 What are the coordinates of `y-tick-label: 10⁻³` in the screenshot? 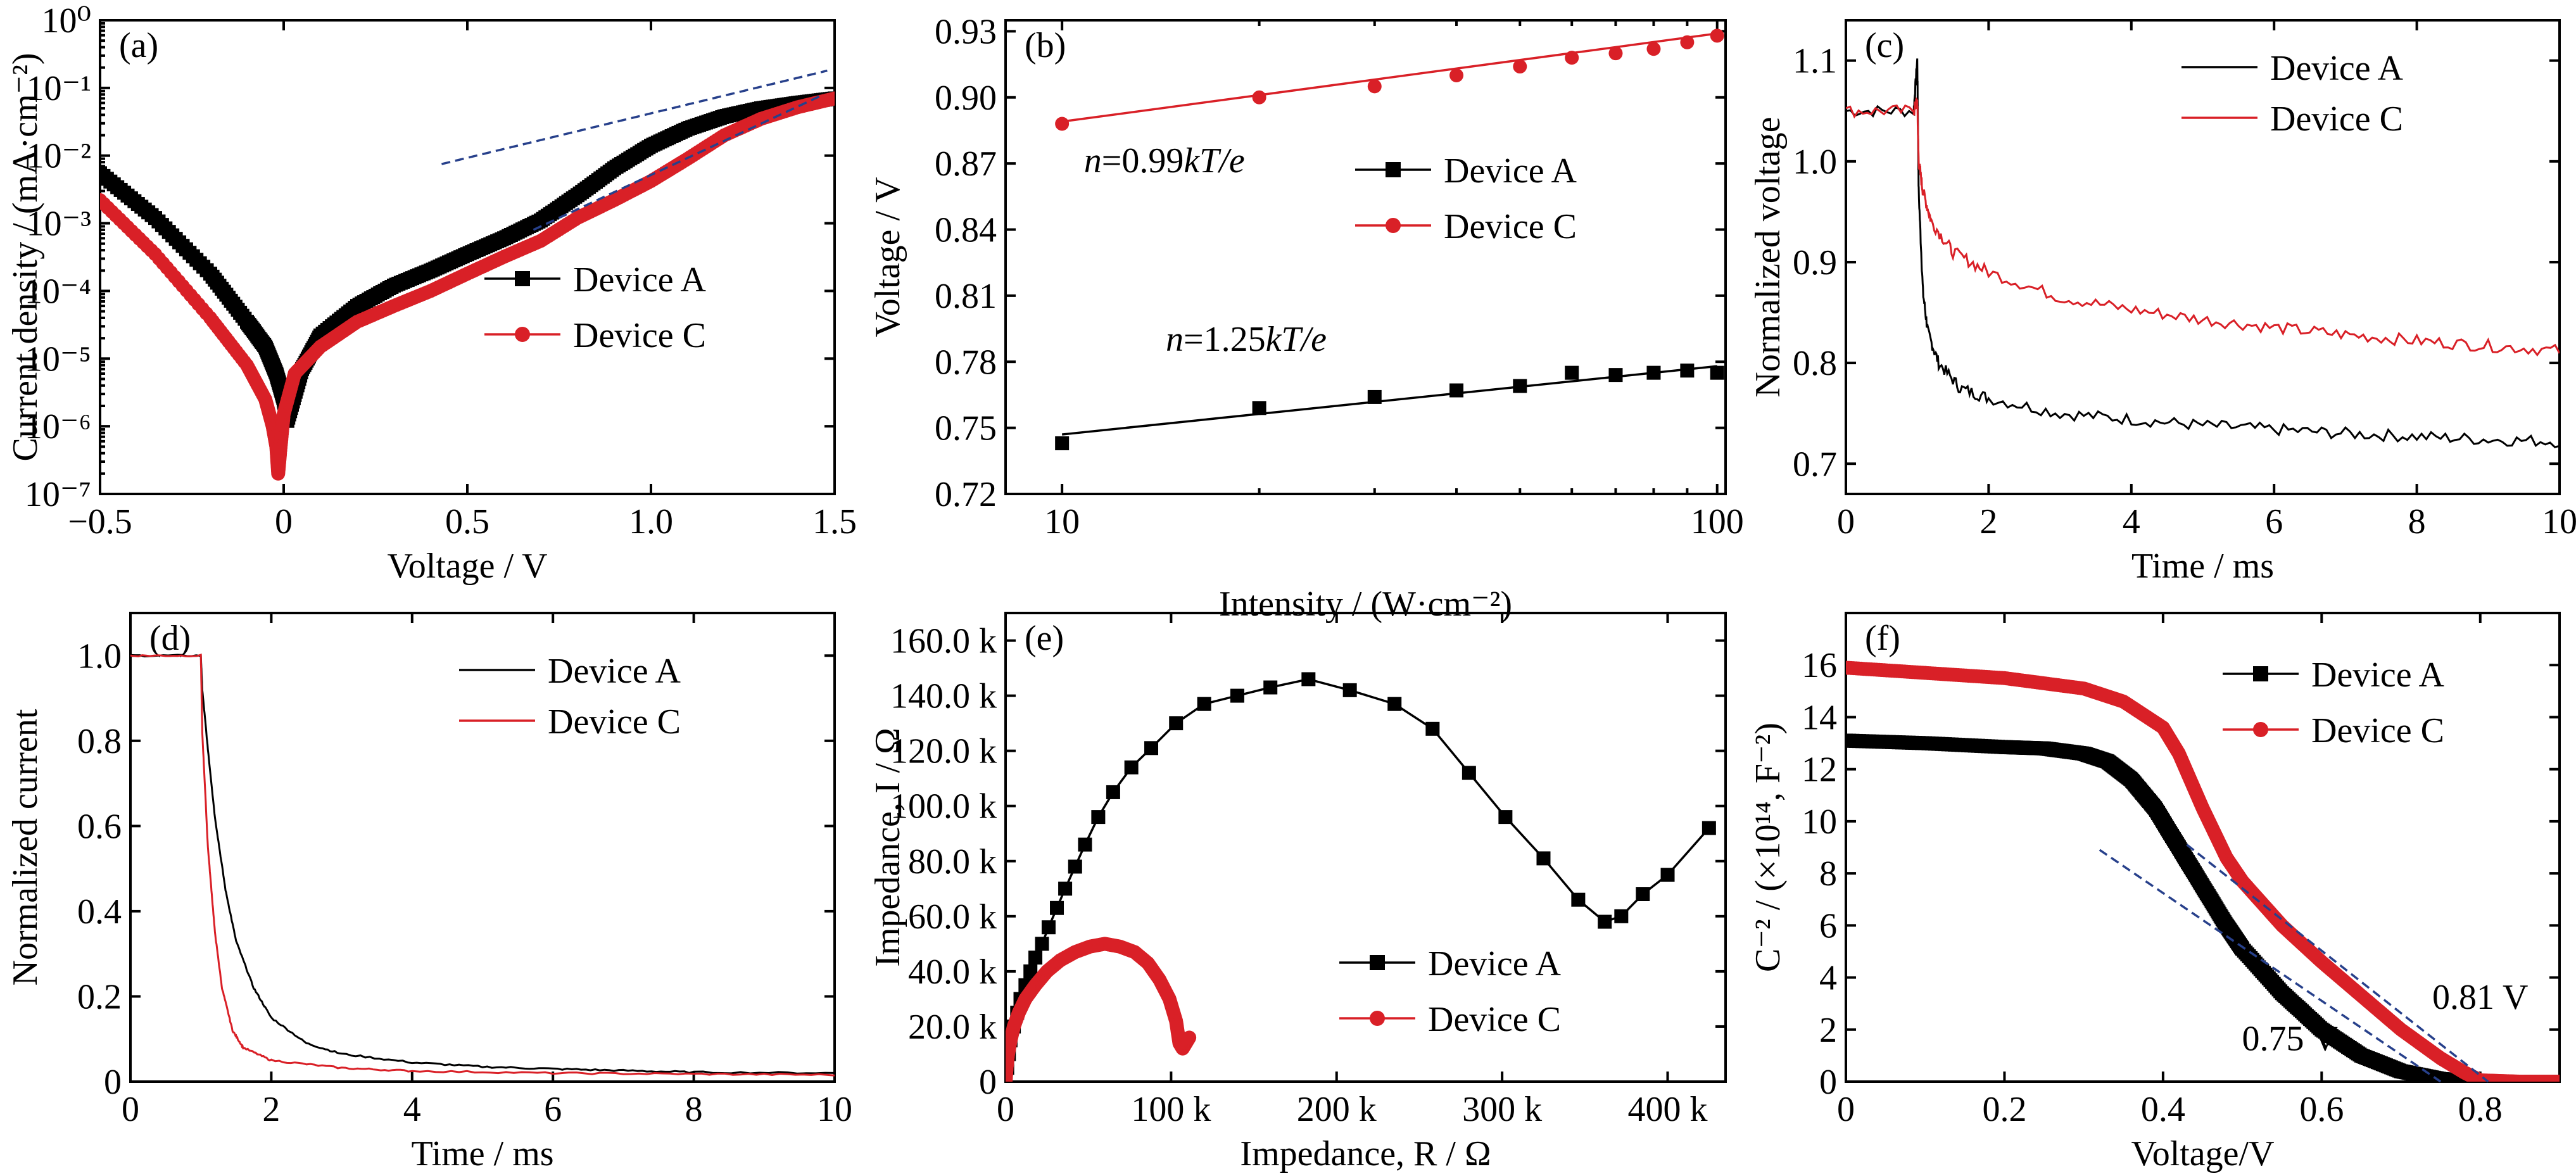 It's located at (59, 224).